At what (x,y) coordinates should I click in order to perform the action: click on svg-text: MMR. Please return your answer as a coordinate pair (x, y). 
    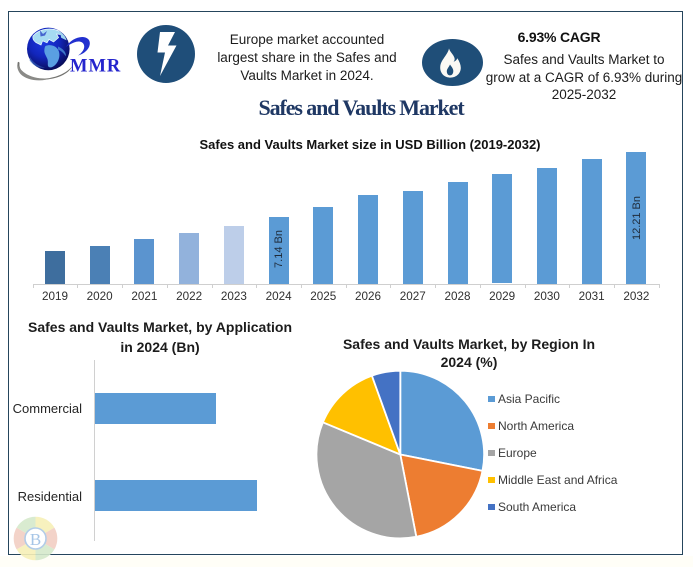
    Looking at the image, I should click on (95, 67).